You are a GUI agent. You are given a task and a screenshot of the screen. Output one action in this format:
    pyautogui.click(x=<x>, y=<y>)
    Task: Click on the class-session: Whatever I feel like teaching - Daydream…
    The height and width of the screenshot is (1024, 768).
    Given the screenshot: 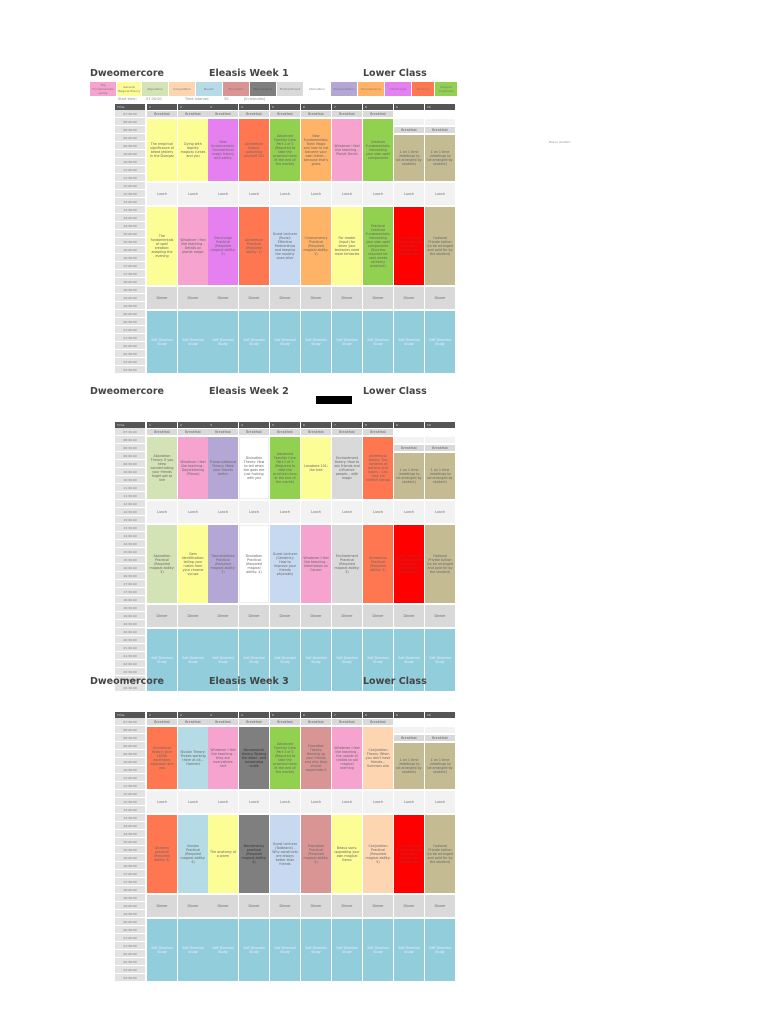 What is the action you would take?
    pyautogui.click(x=193, y=468)
    